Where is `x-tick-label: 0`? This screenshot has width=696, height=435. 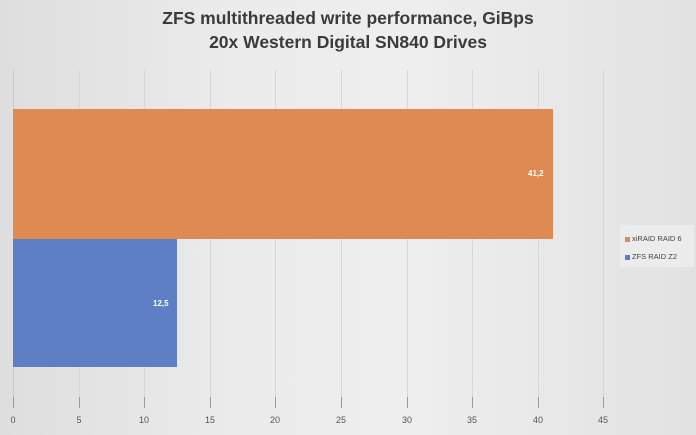 x-tick-label: 0 is located at coordinates (13, 420).